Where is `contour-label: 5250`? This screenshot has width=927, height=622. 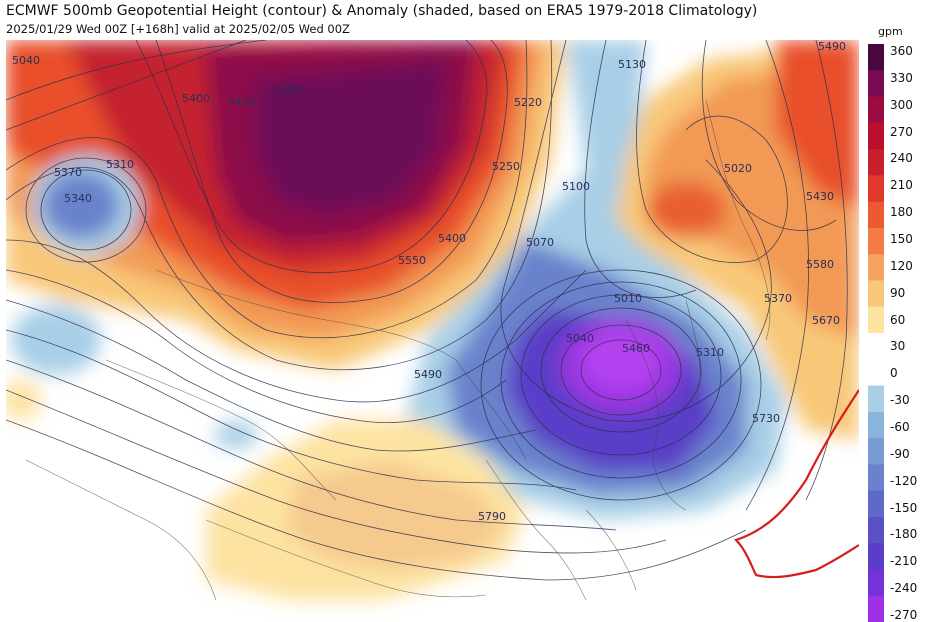 contour-label: 5250 is located at coordinates (506, 166).